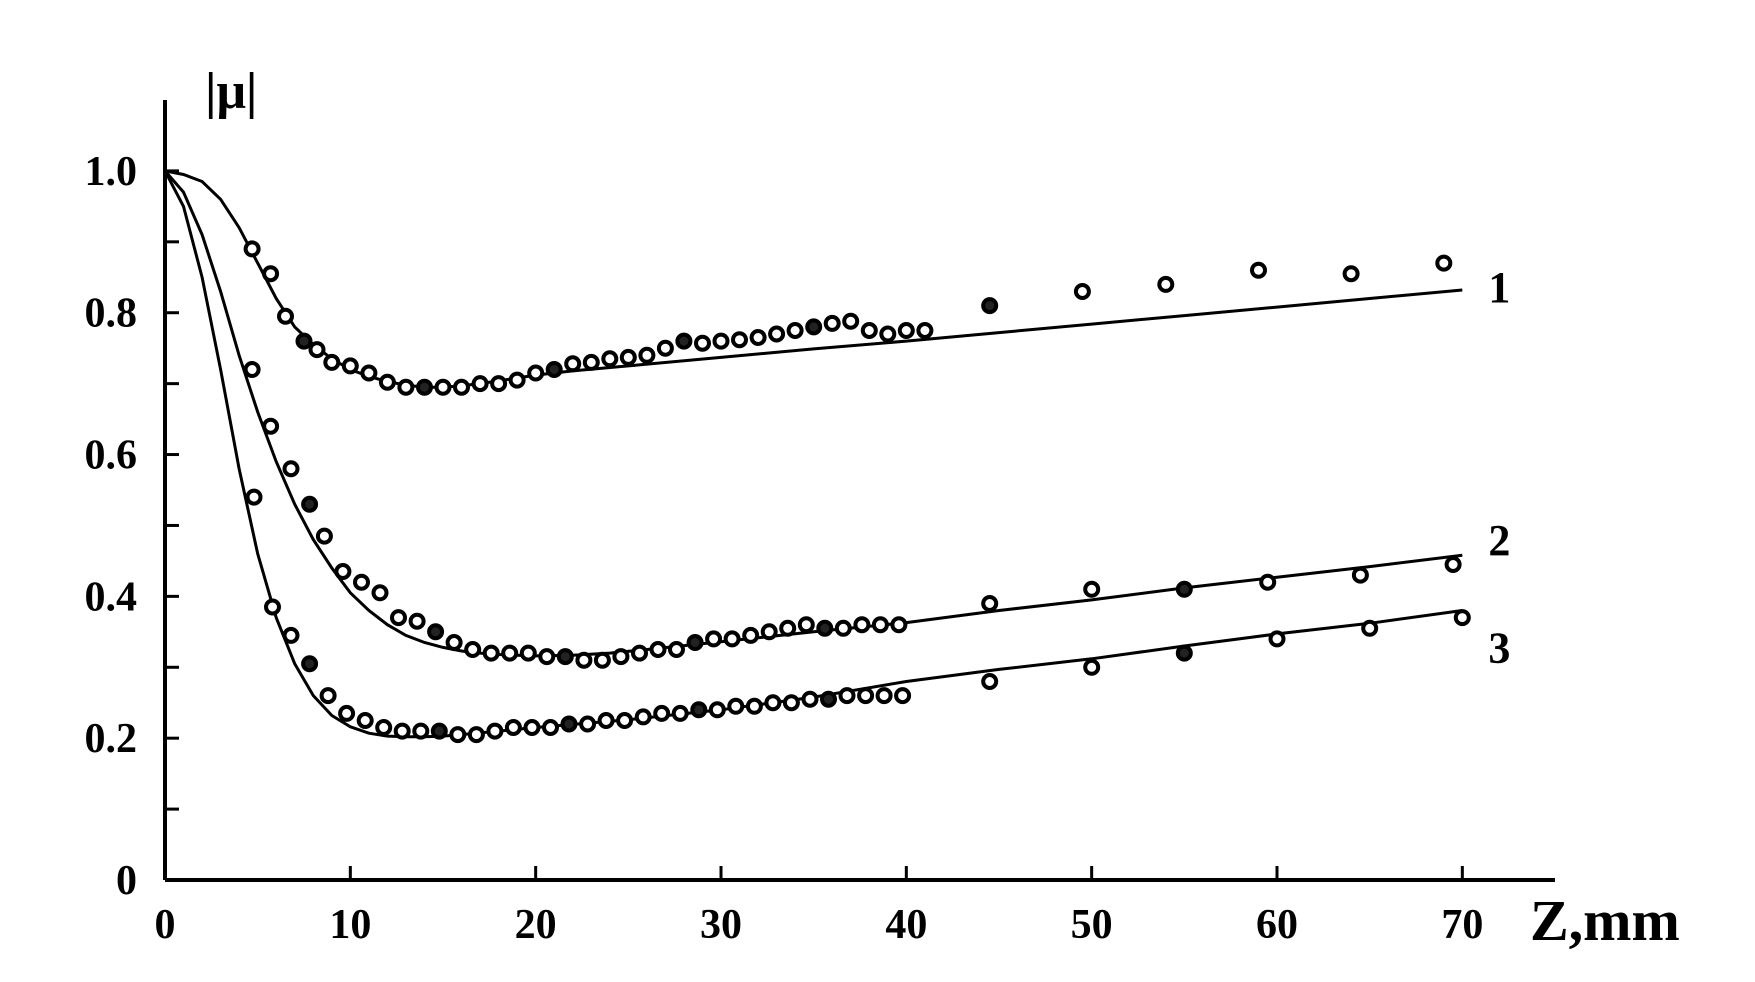 Image resolution: width=1755 pixels, height=982 pixels. Describe the element at coordinates (1499, 648) in the screenshot. I see `series-3-label: 3` at that location.